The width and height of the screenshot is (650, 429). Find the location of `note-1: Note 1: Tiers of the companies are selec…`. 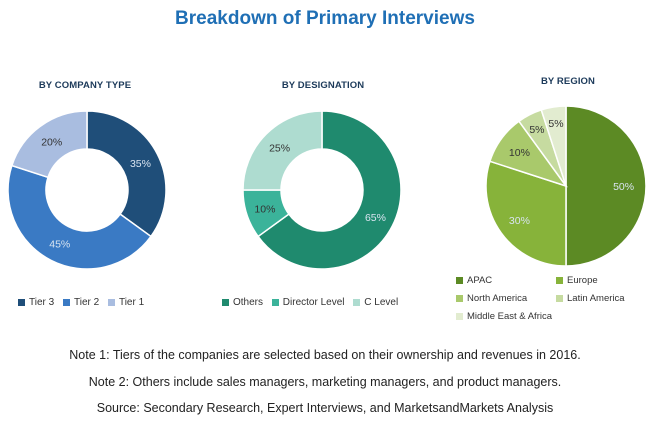

note-1: Note 1: Tiers of the companies are selec… is located at coordinates (325, 355).